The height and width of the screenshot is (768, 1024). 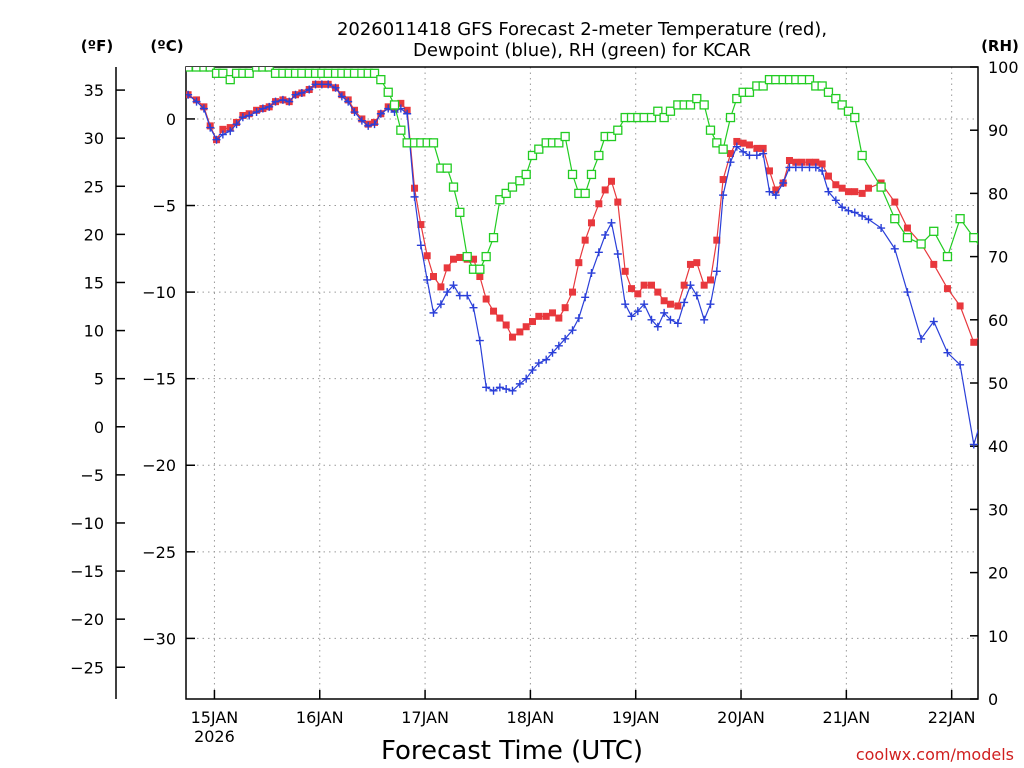 I want to click on rh-tick-label: 90, so click(x=998, y=130).